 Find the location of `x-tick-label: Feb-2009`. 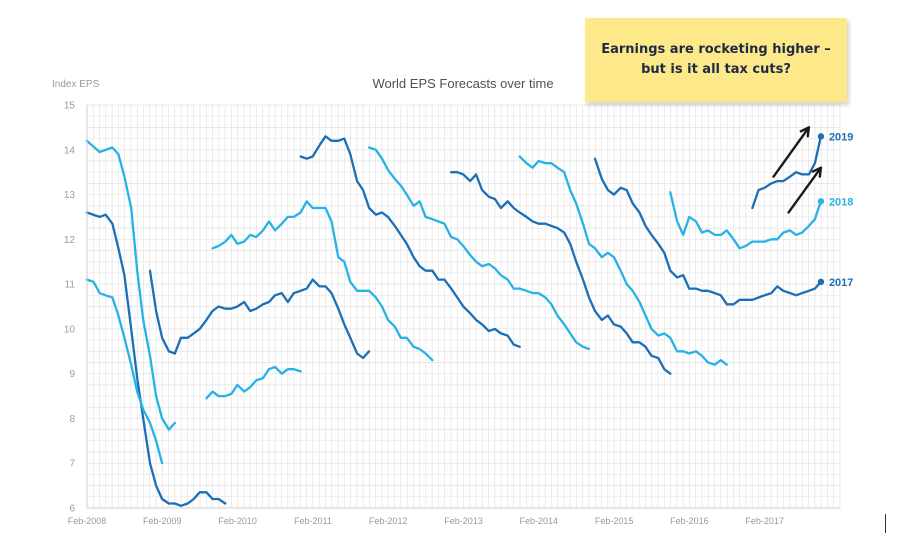

x-tick-label: Feb-2009 is located at coordinates (162, 521).